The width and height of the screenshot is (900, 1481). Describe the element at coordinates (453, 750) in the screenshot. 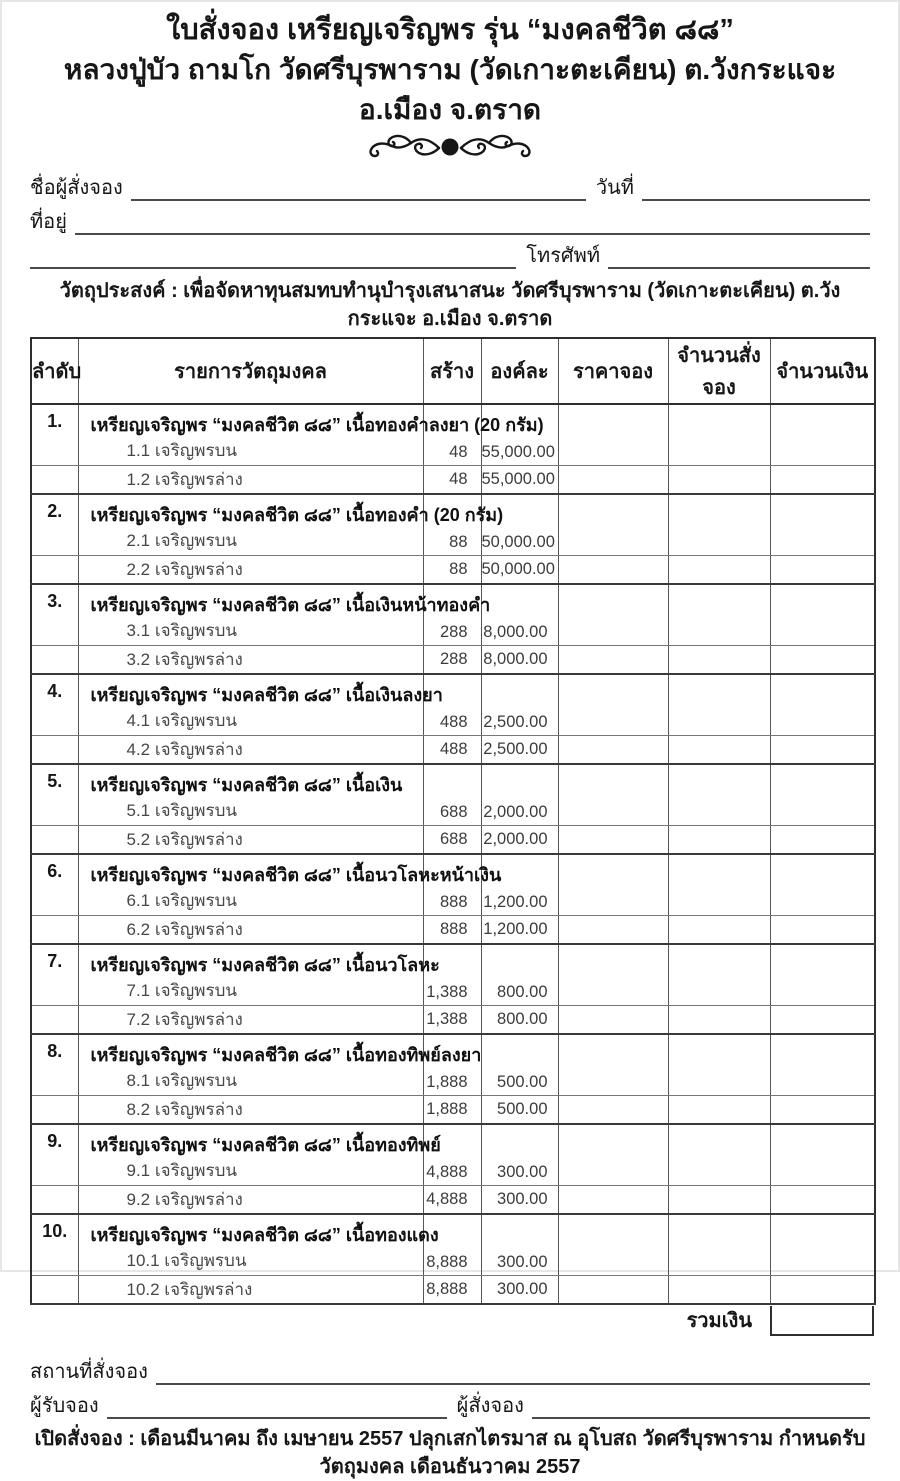

I see `item-row-bottom: 4.2 เจริญพรล่าง 488 2,500.00` at that location.